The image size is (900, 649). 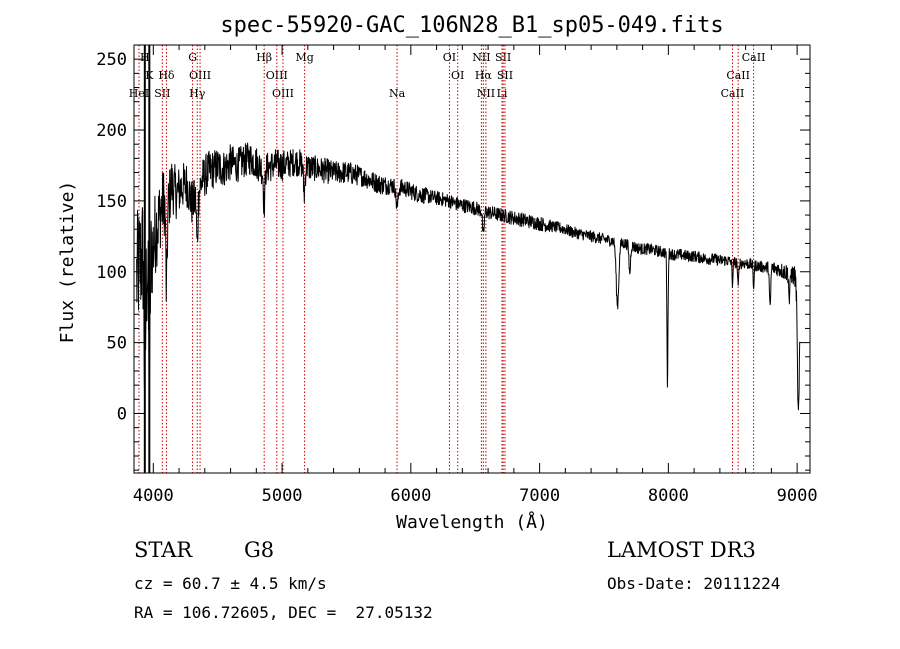 What do you see at coordinates (122, 414) in the screenshot?
I see `y-tick-label: 0` at bounding box center [122, 414].